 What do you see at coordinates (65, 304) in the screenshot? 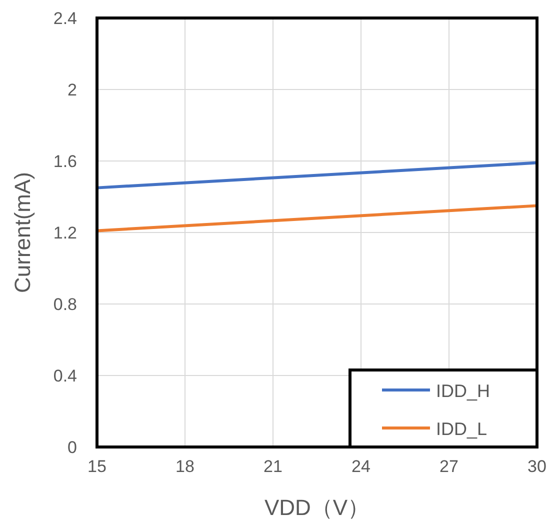
I see `y-tick-label: 0.8` at bounding box center [65, 304].